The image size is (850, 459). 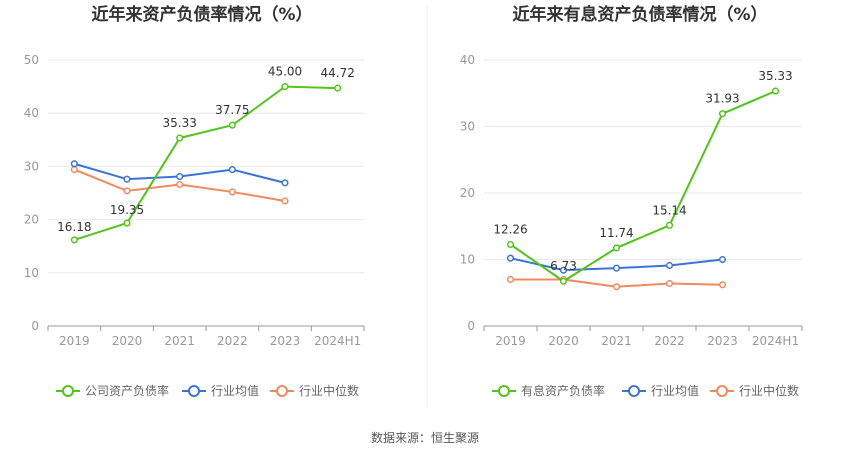 What do you see at coordinates (467, 60) in the screenshot?
I see `right-y-tick-label: 40` at bounding box center [467, 60].